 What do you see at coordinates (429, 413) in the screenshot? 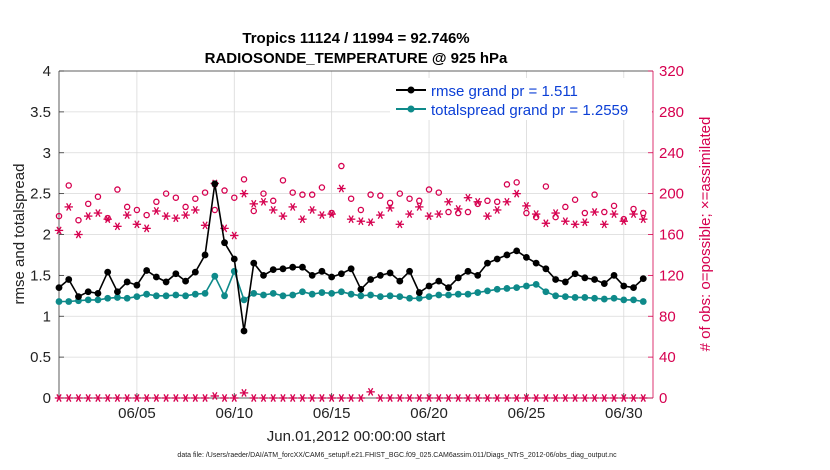
I see `x-tick-label: 06/20` at bounding box center [429, 413].